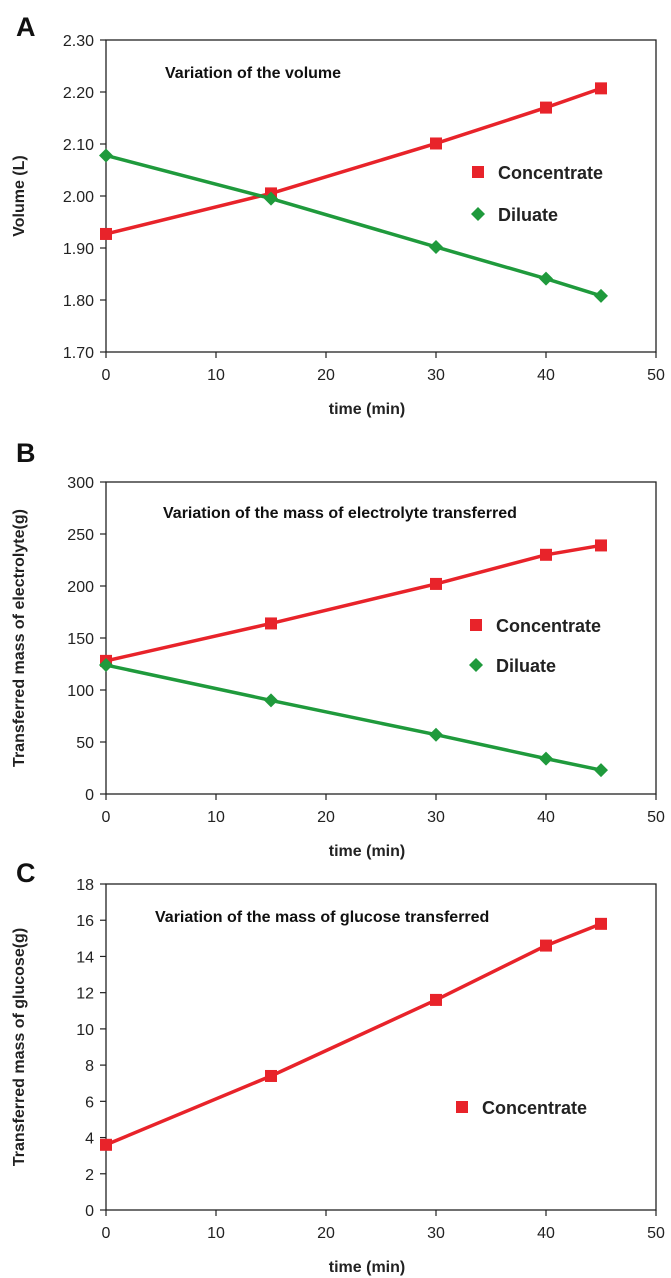 This screenshot has height=1278, width=671. Describe the element at coordinates (78, 197) in the screenshot. I see `y-tick-label: 2.00` at that location.